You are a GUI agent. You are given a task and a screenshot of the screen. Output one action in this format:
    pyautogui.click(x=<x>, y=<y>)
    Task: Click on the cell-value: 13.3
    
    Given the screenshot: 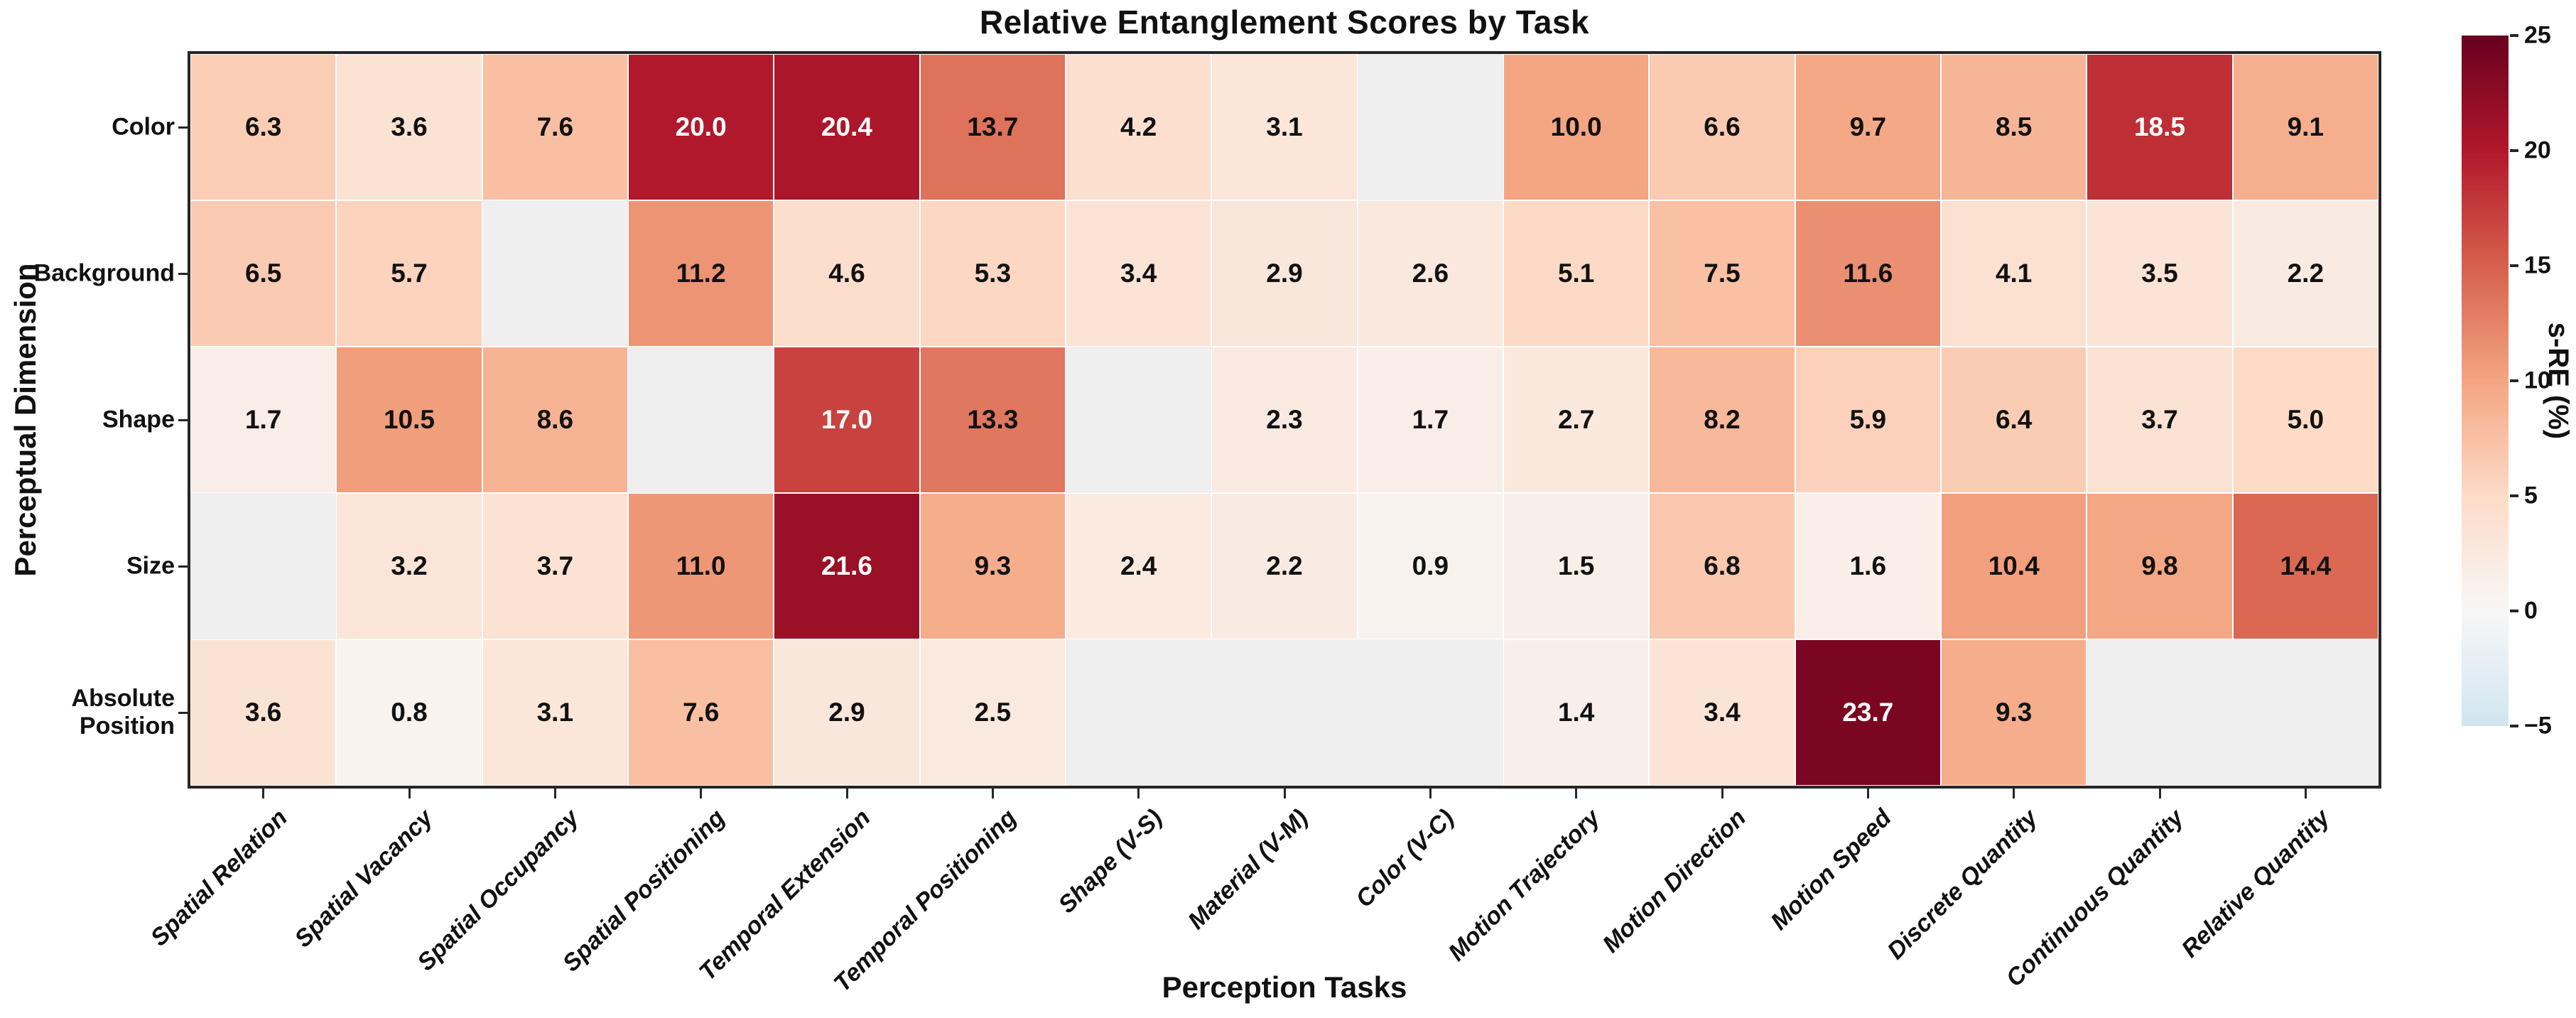 What is the action you would take?
    pyautogui.click(x=993, y=419)
    